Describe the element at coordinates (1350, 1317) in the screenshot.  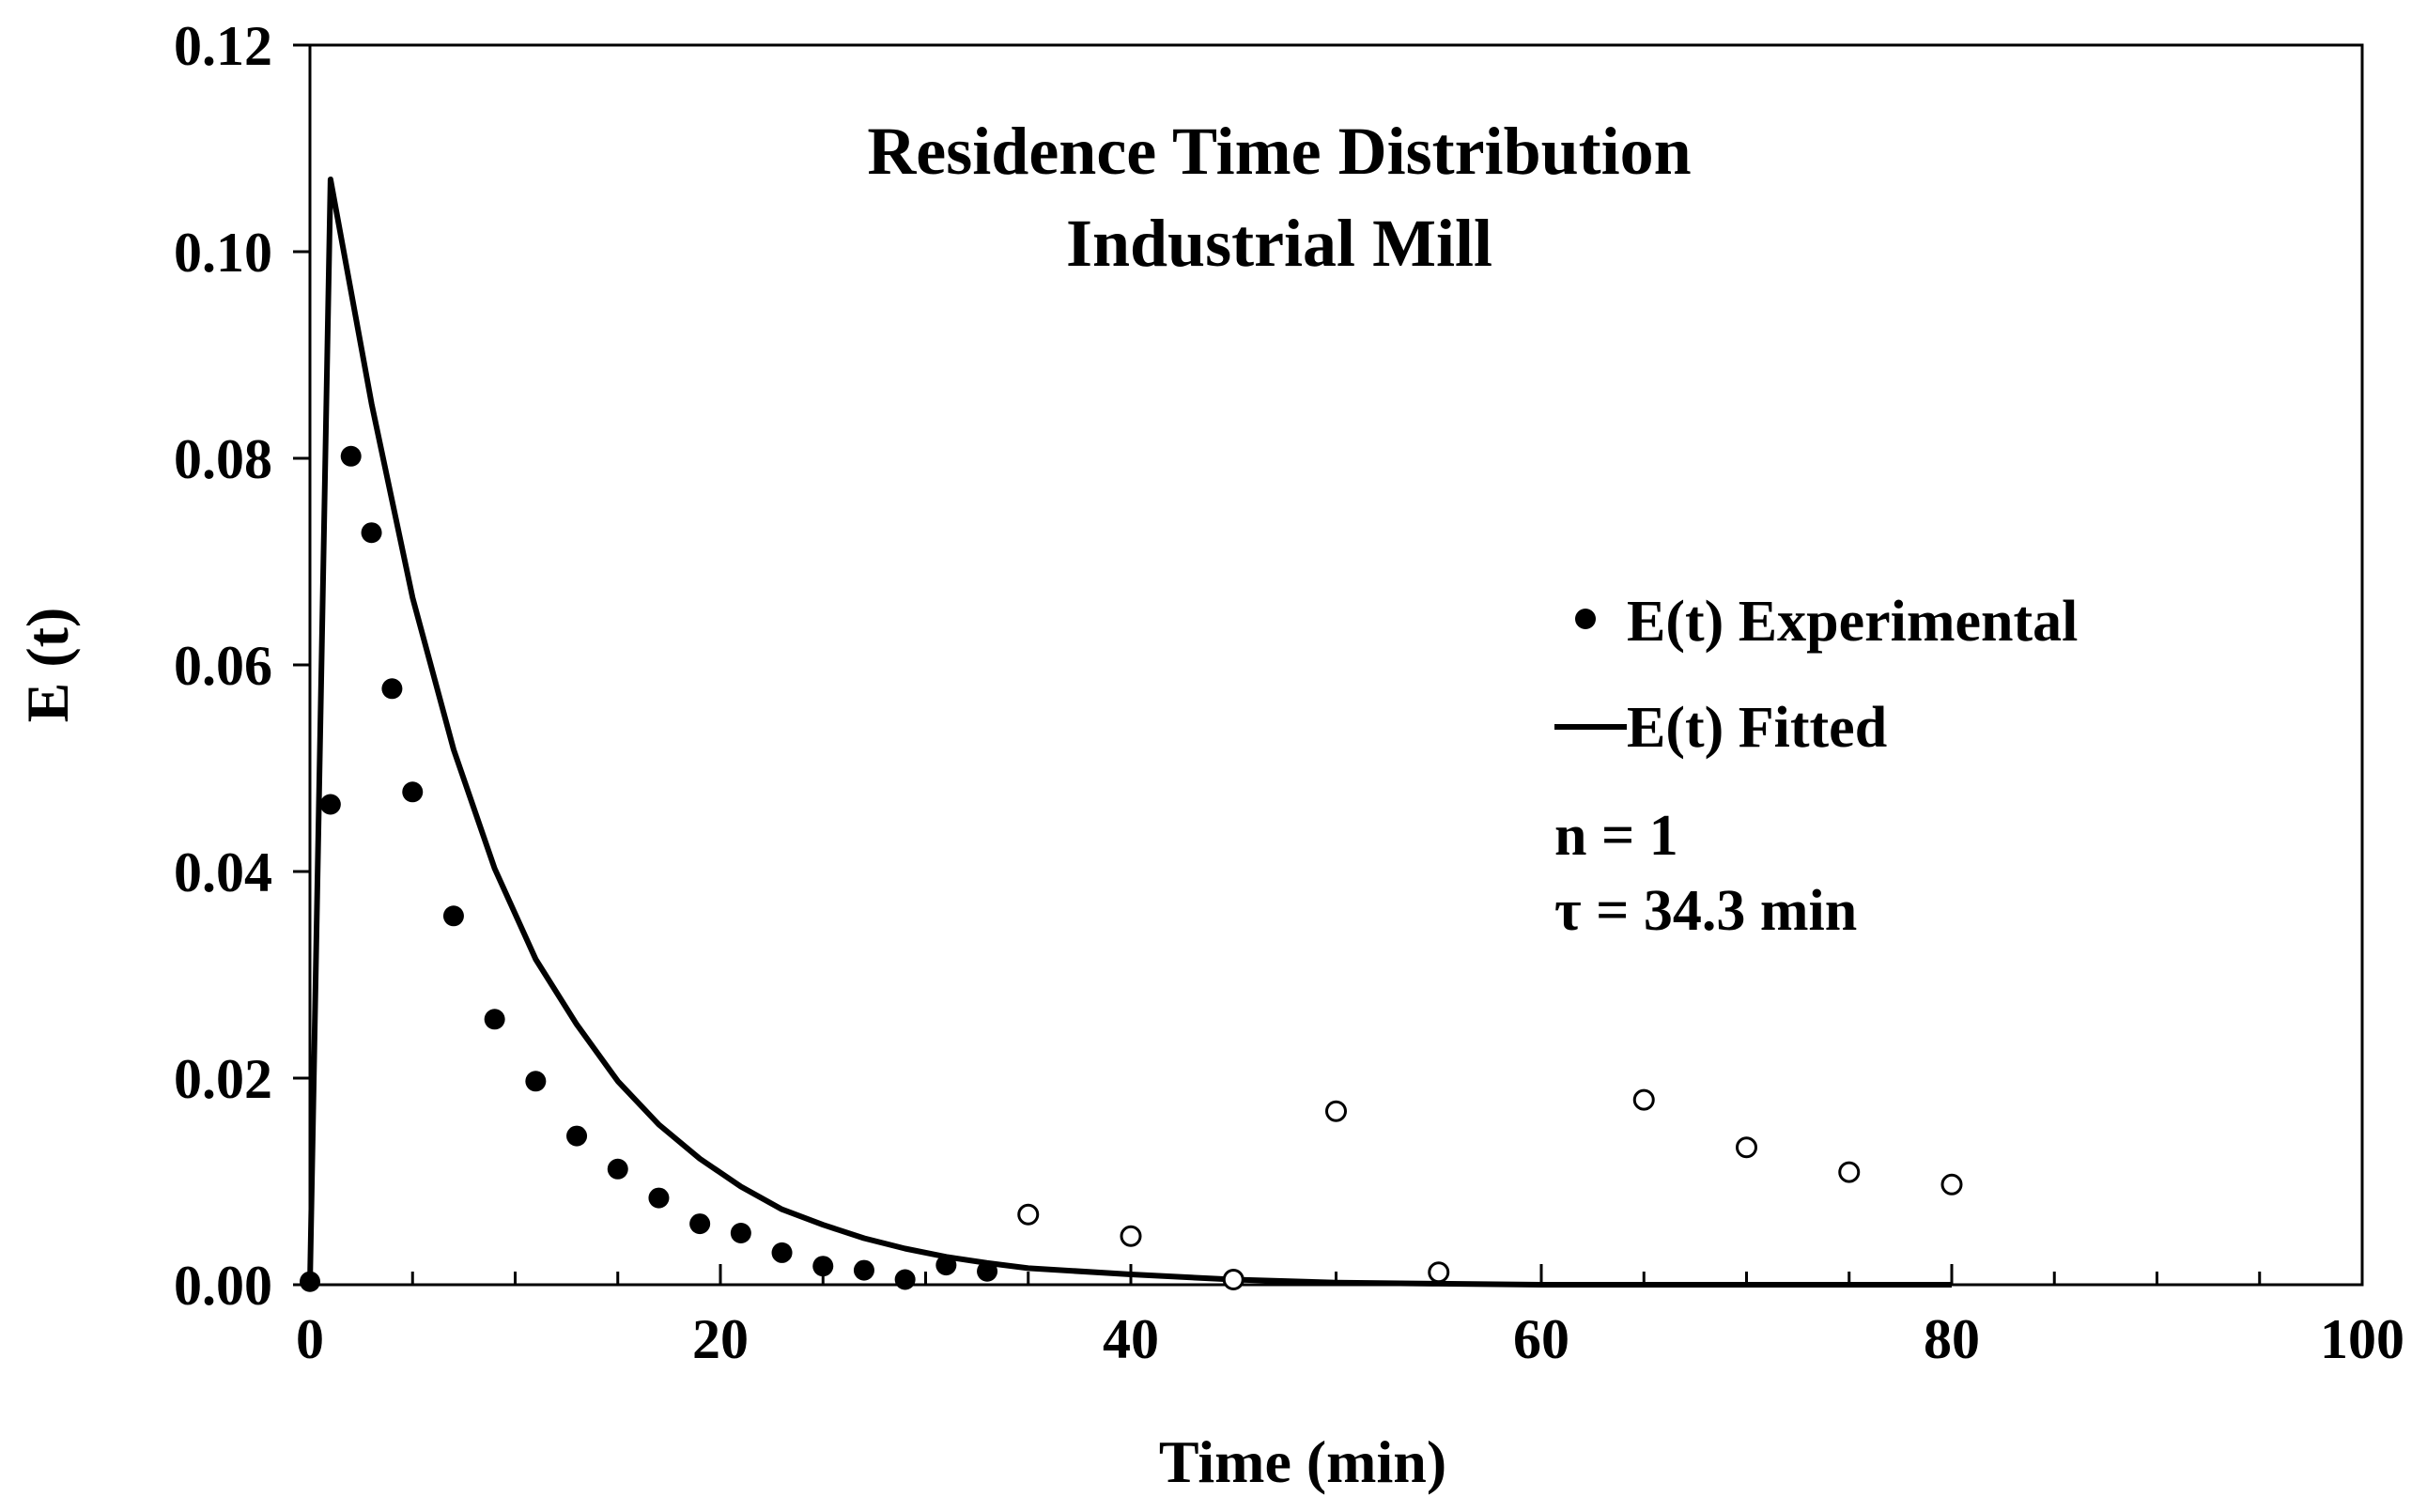
I see `x-axis: 0 20 40 60 80 100` at that location.